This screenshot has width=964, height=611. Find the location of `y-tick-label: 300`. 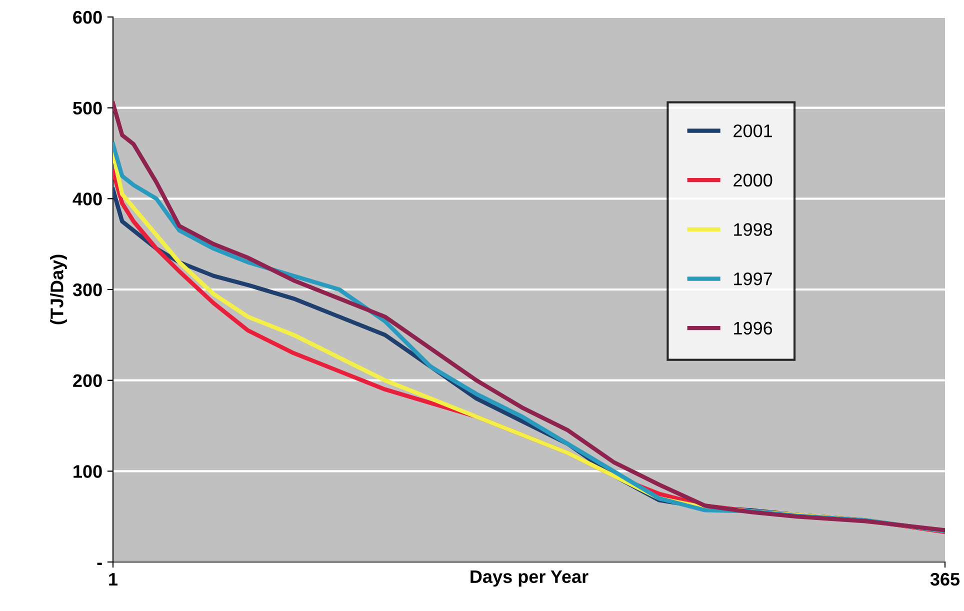

y-tick-label: 300 is located at coordinates (87, 289).